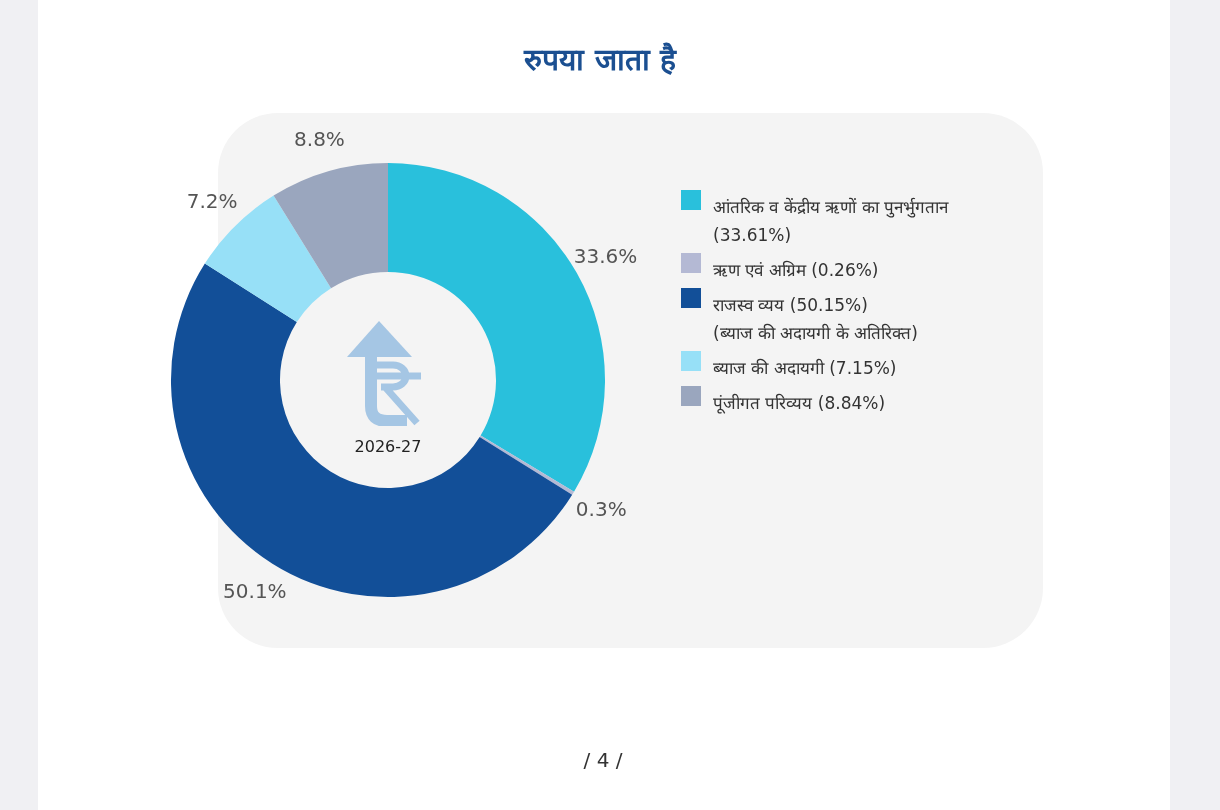  Describe the element at coordinates (605, 255) in the screenshot. I see `data-label: 33.6%` at that location.